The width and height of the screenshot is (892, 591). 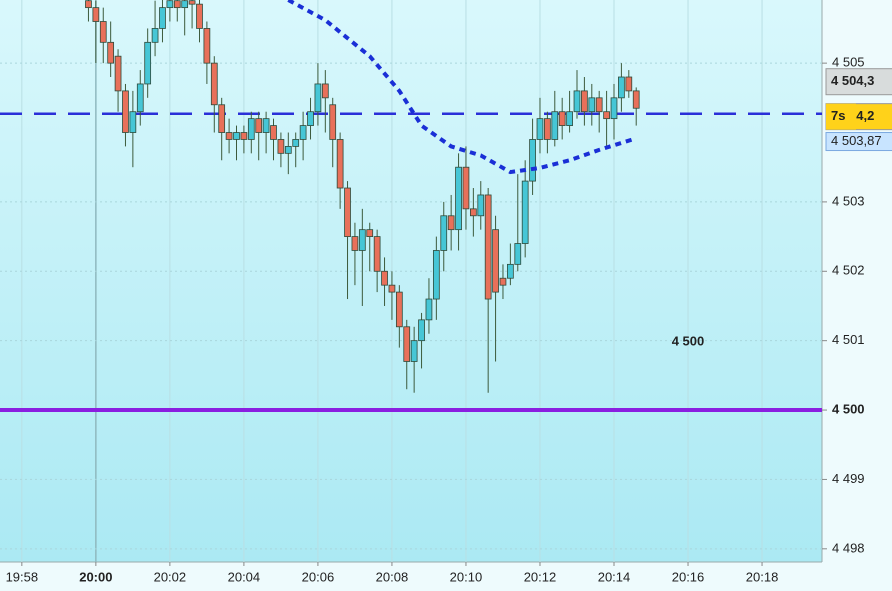 What do you see at coordinates (244, 576) in the screenshot?
I see `x-tick-label: 20:04` at bounding box center [244, 576].